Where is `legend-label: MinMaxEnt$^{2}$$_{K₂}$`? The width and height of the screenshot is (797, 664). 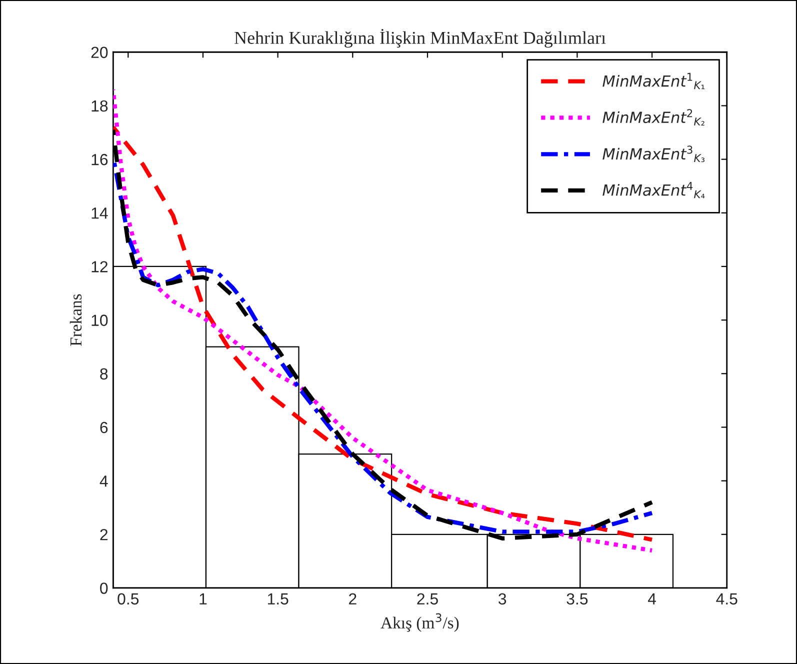
legend-label: MinMaxEnt$^{2}$$_{K₂}$ is located at coordinates (653, 117).